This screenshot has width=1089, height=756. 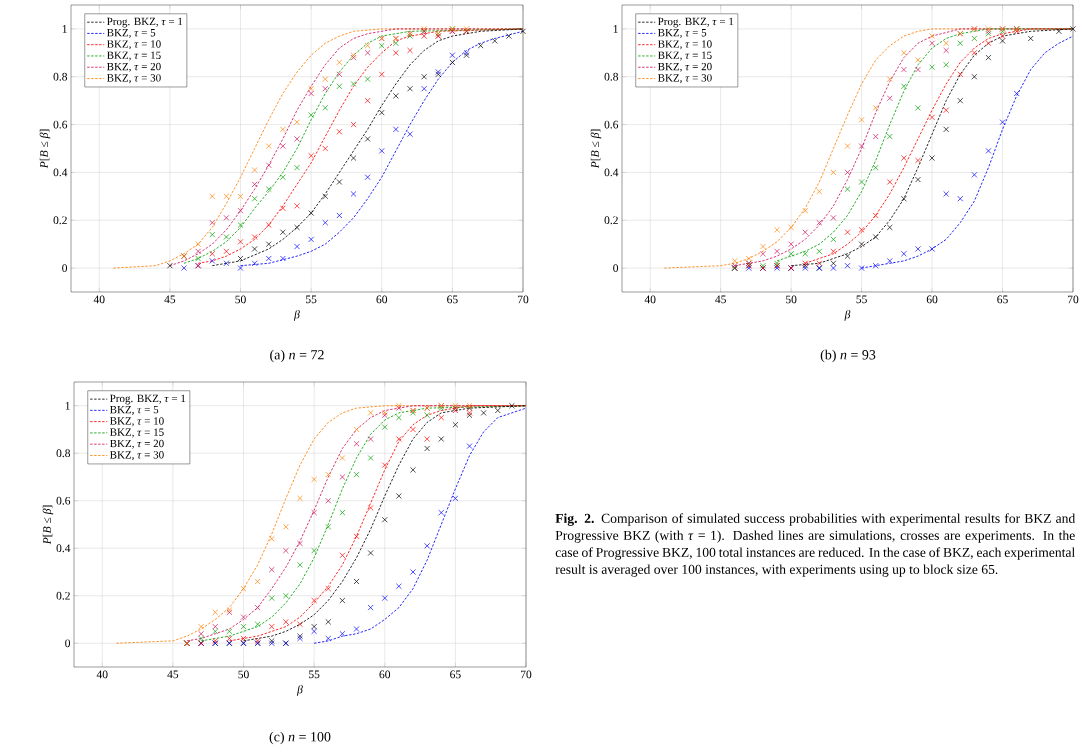 I want to click on x-tick-label: 70, so click(x=523, y=299).